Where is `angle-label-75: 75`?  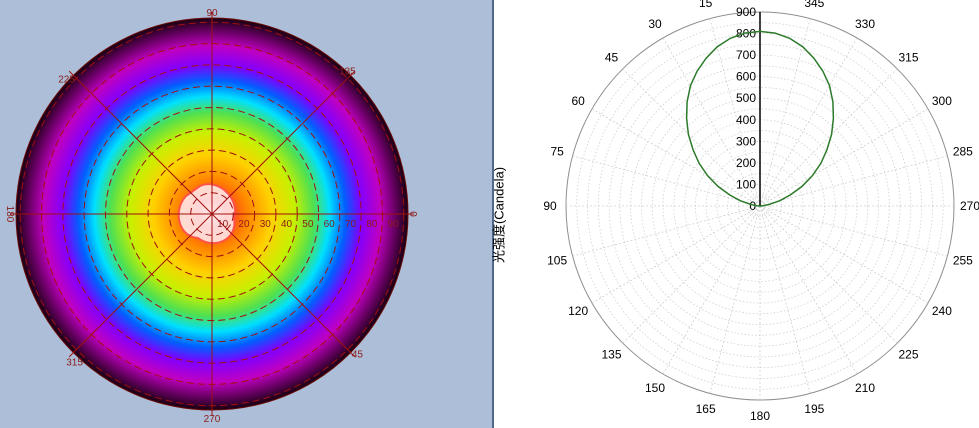 angle-label-75: 75 is located at coordinates (557, 152).